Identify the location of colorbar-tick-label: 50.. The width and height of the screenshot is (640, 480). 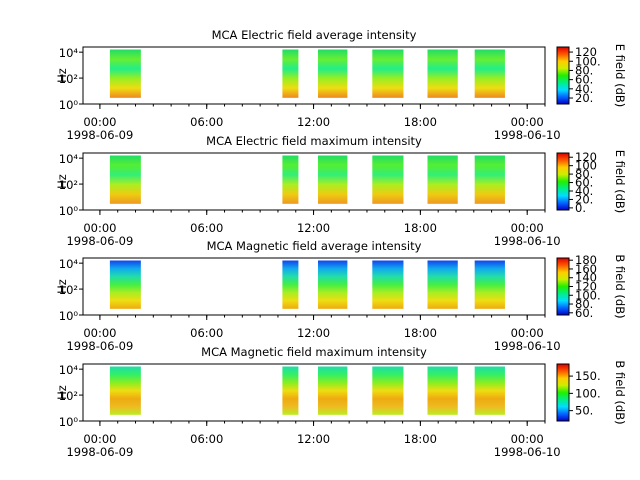
(584, 411).